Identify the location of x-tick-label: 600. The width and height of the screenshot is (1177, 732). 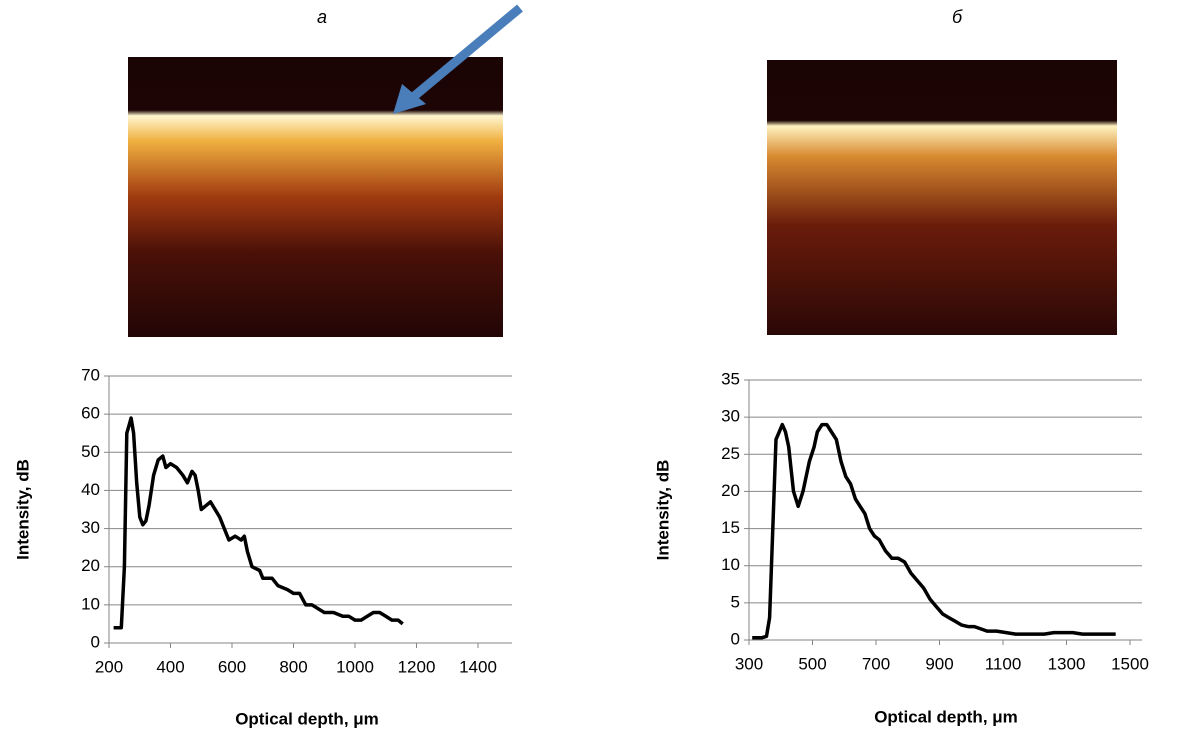
(232, 666).